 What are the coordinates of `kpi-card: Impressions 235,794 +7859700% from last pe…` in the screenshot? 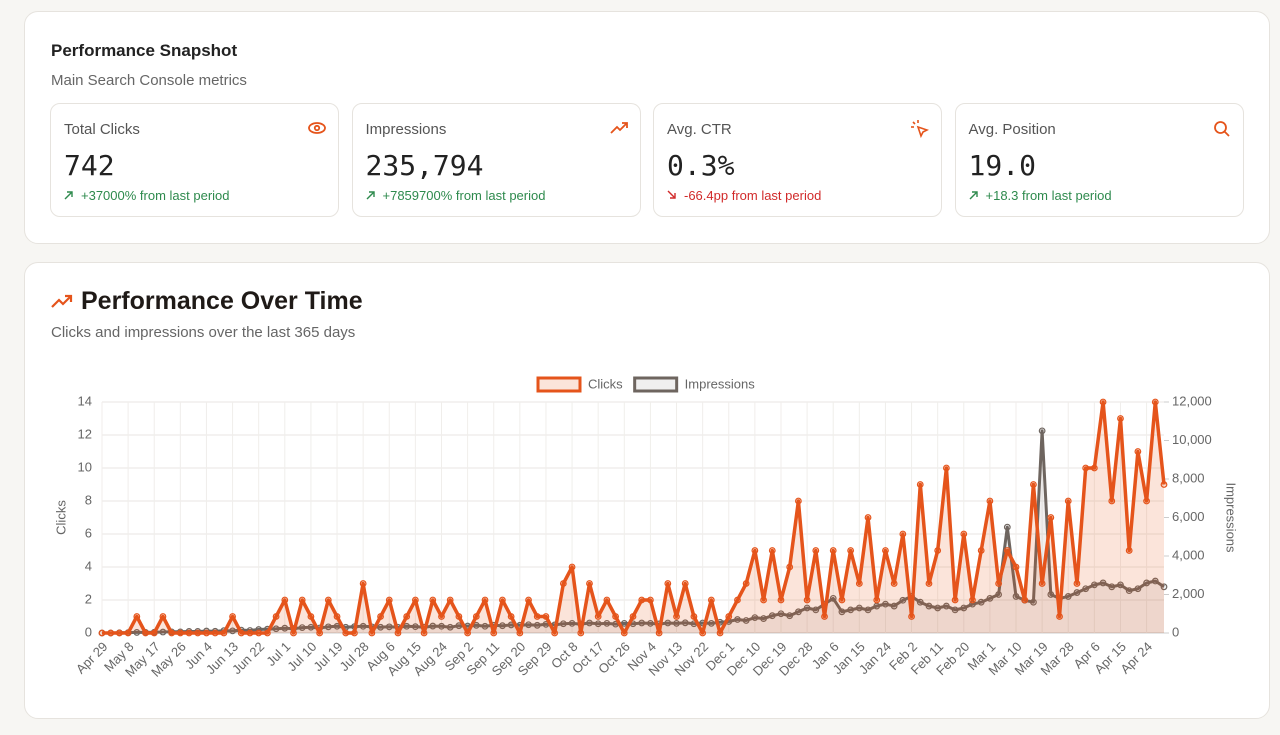 It's located at (496, 160).